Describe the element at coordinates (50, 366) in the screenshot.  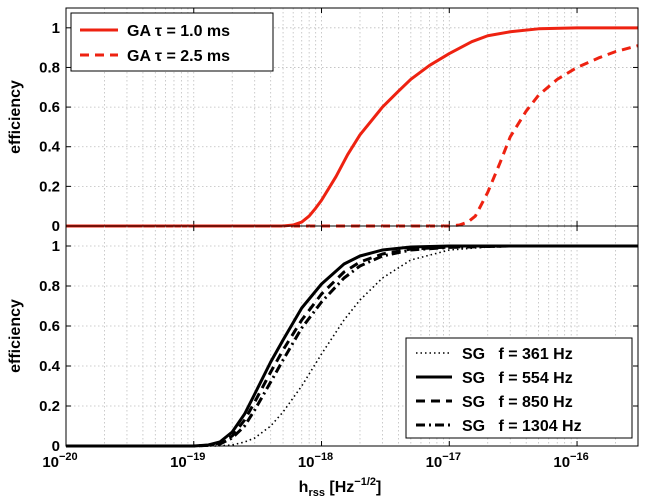
I see `ytick-label-bottom-2: 0.4` at that location.